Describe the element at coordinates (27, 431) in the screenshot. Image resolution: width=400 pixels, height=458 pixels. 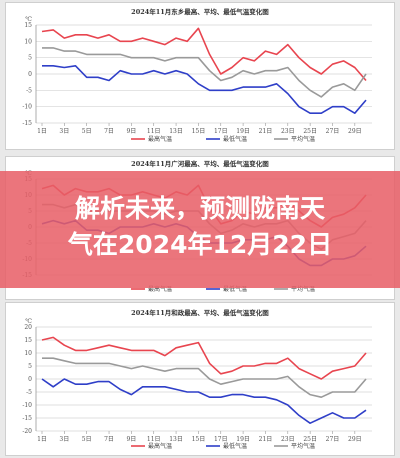
I see `y-tick-label: -20` at that location.